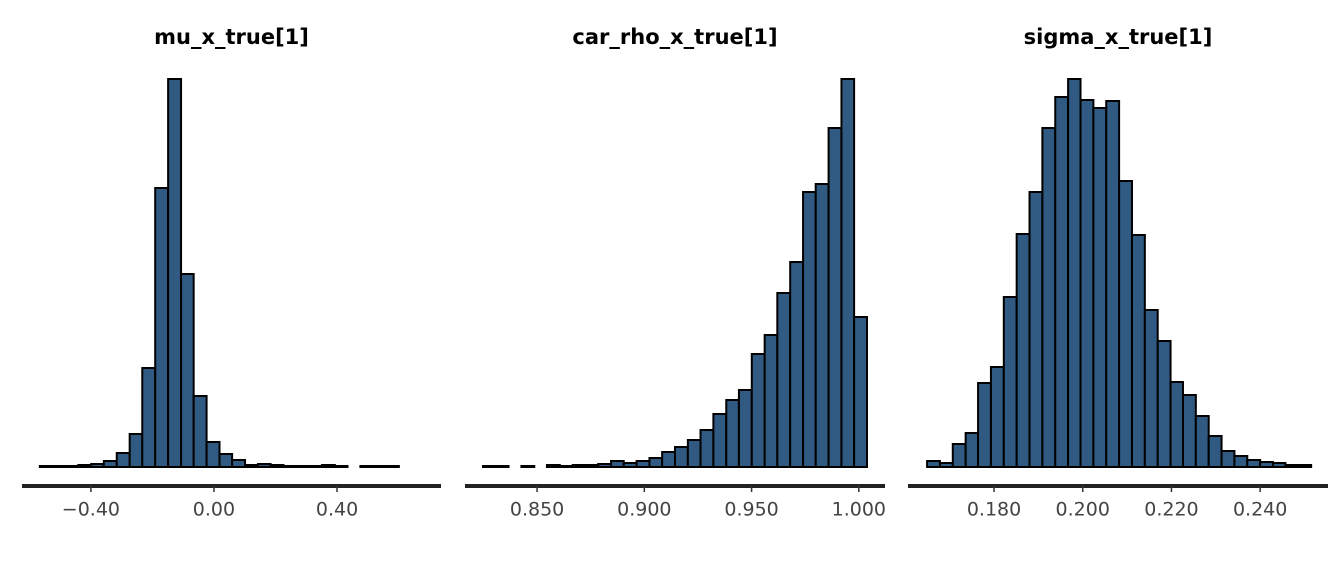 This screenshot has width=1344, height=576. What do you see at coordinates (1083, 510) in the screenshot?
I see `x-tick-label: 0.200` at bounding box center [1083, 510].